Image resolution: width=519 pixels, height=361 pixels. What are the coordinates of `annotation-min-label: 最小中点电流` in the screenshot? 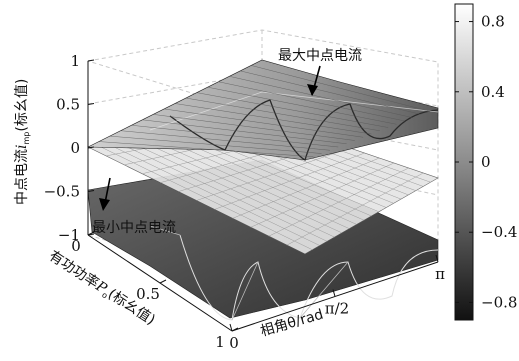 It's located at (134, 228).